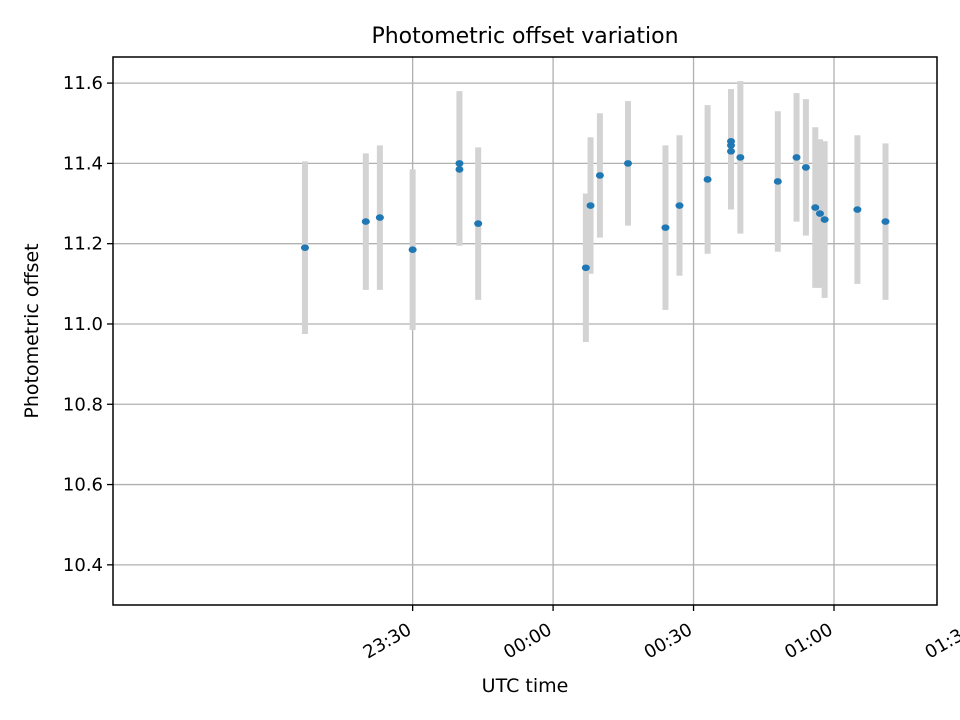 This screenshot has width=960, height=720. Describe the element at coordinates (83, 324) in the screenshot. I see `y-tick-label: 11.0` at that location.